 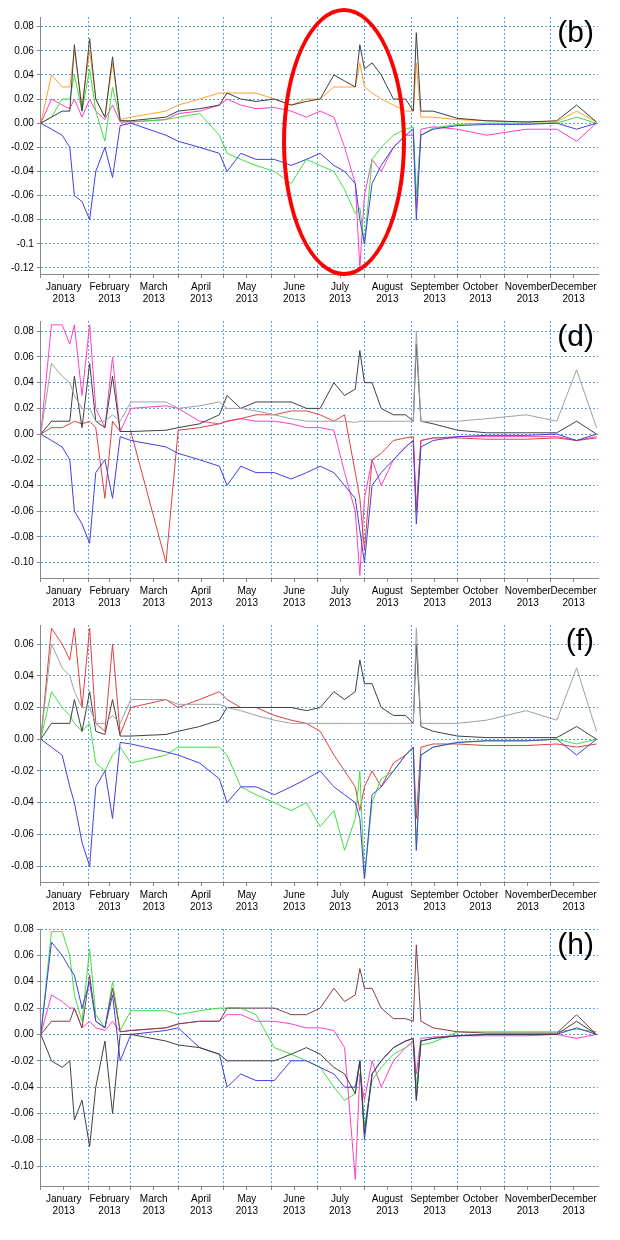 What do you see at coordinates (25, 243) in the screenshot?
I see `y-tick-label: -0.1` at bounding box center [25, 243].